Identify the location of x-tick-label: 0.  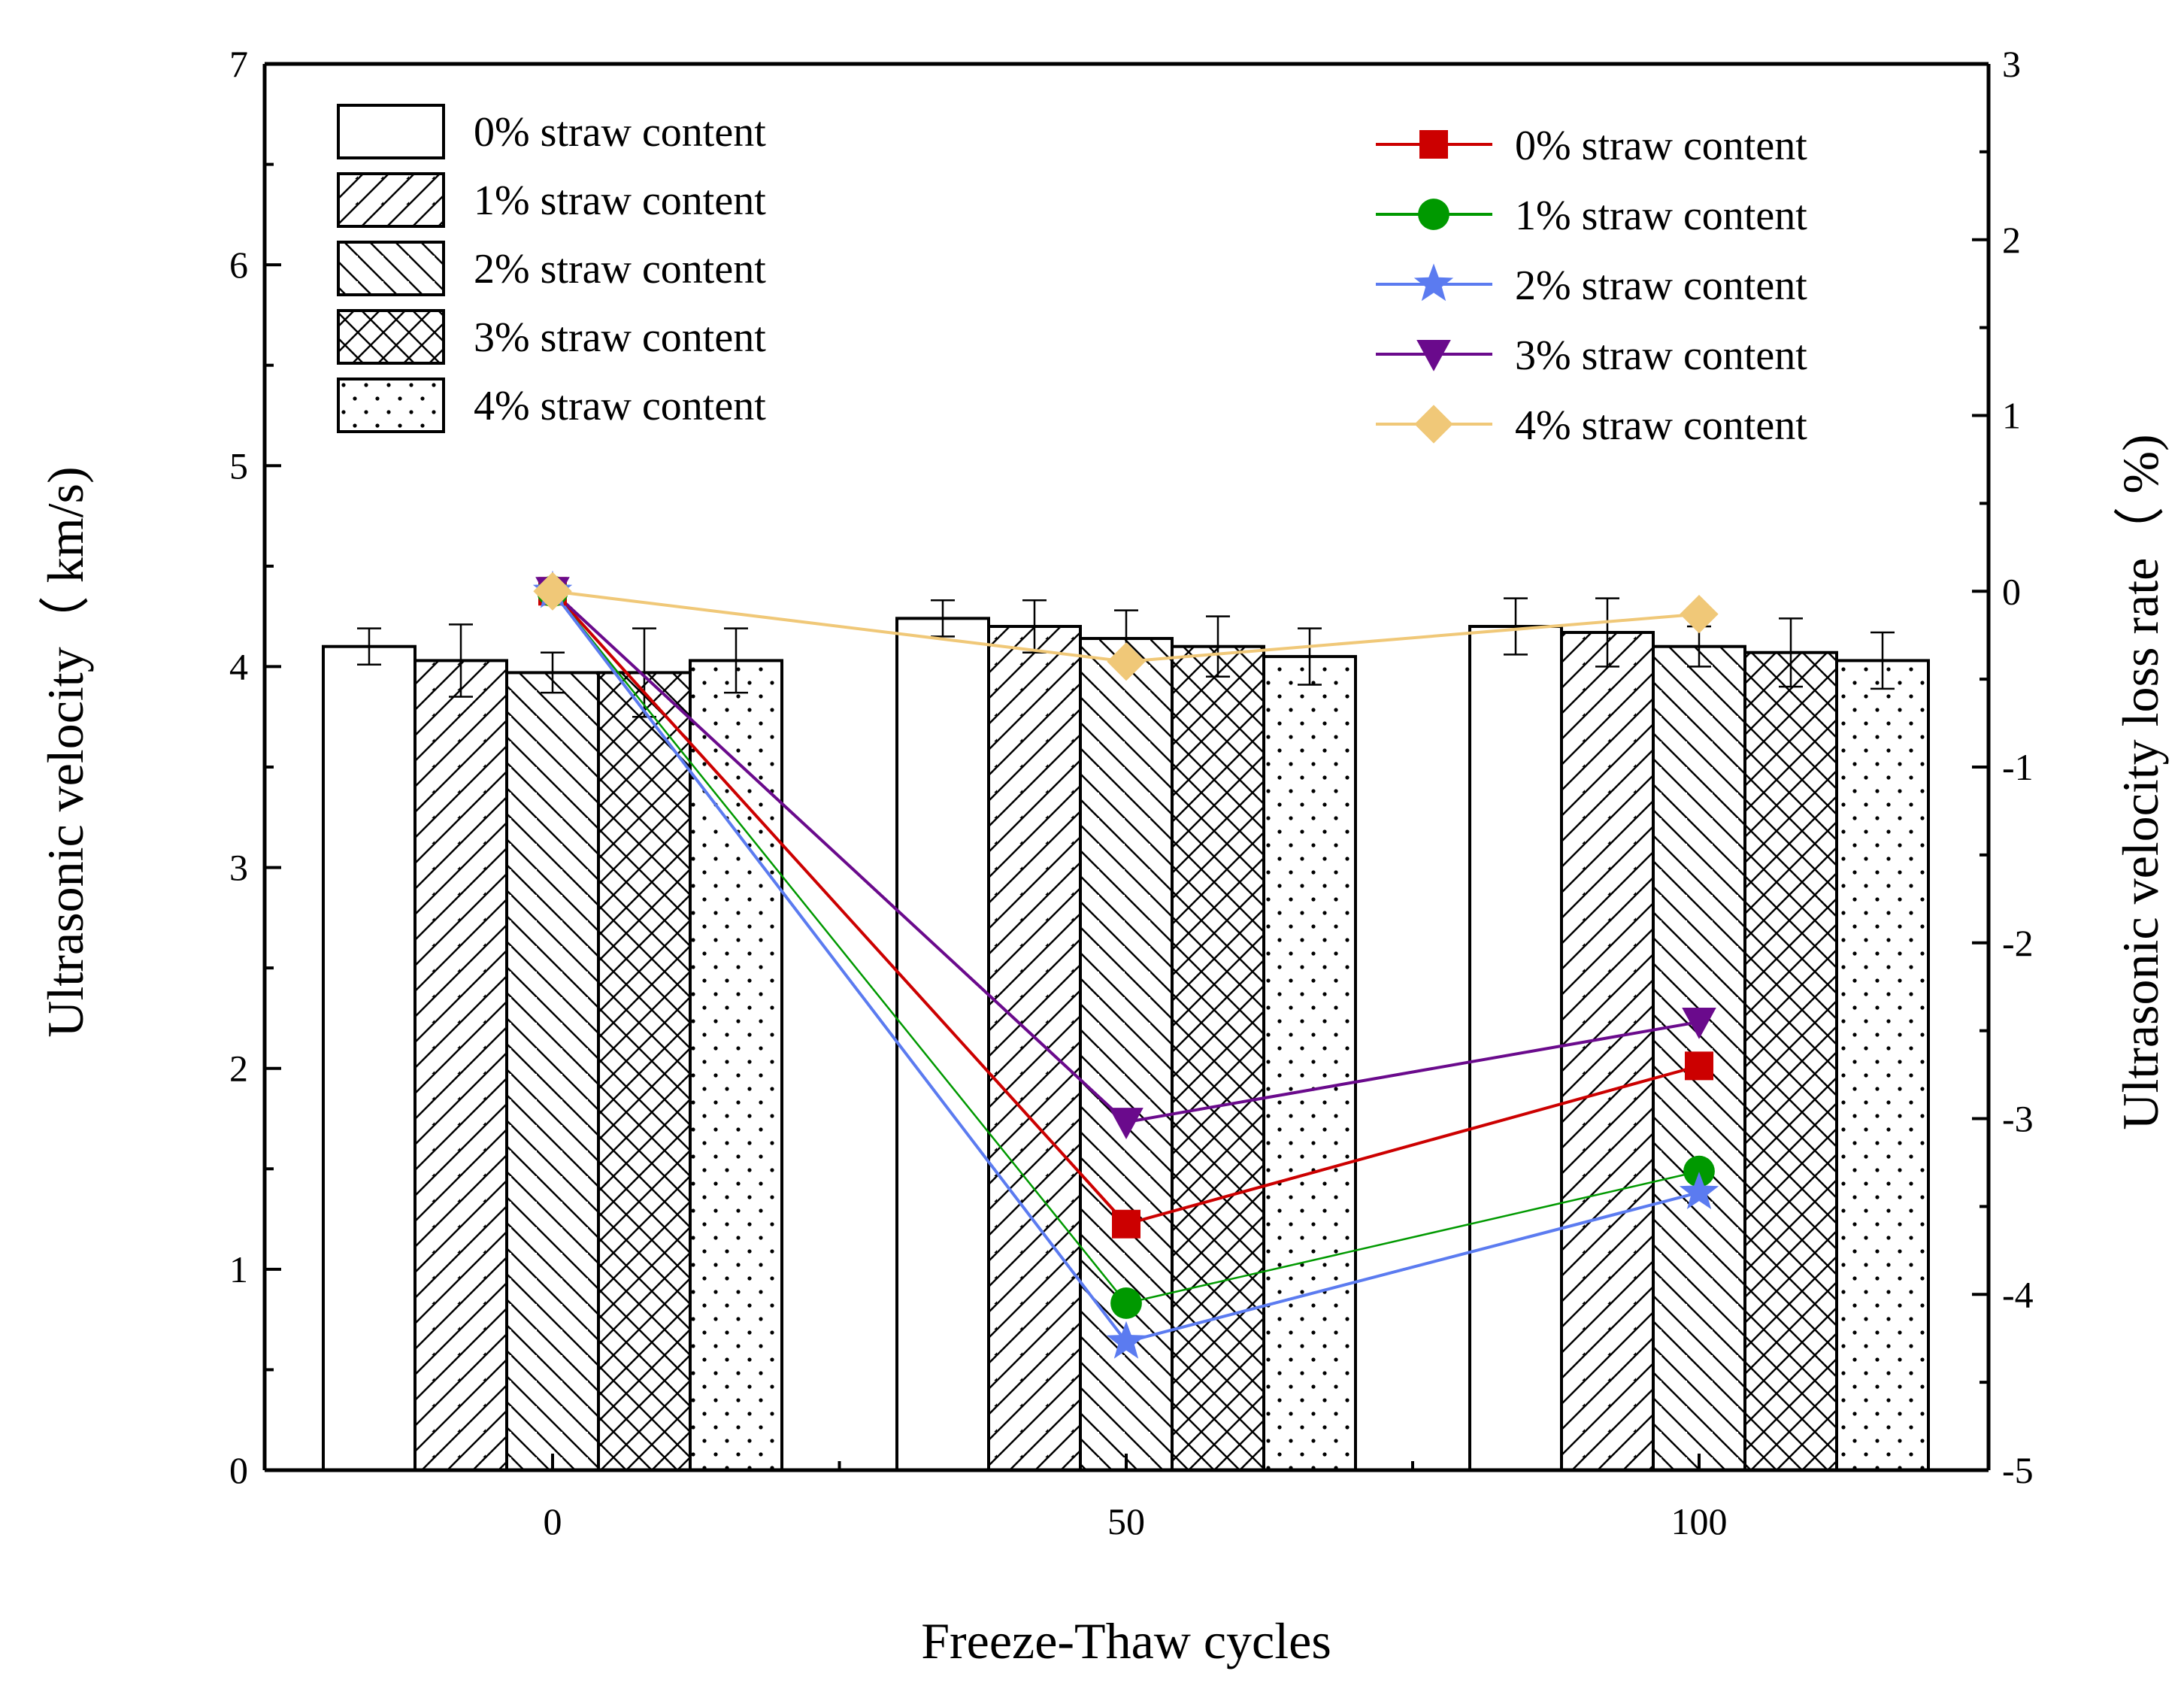
(553, 1521).